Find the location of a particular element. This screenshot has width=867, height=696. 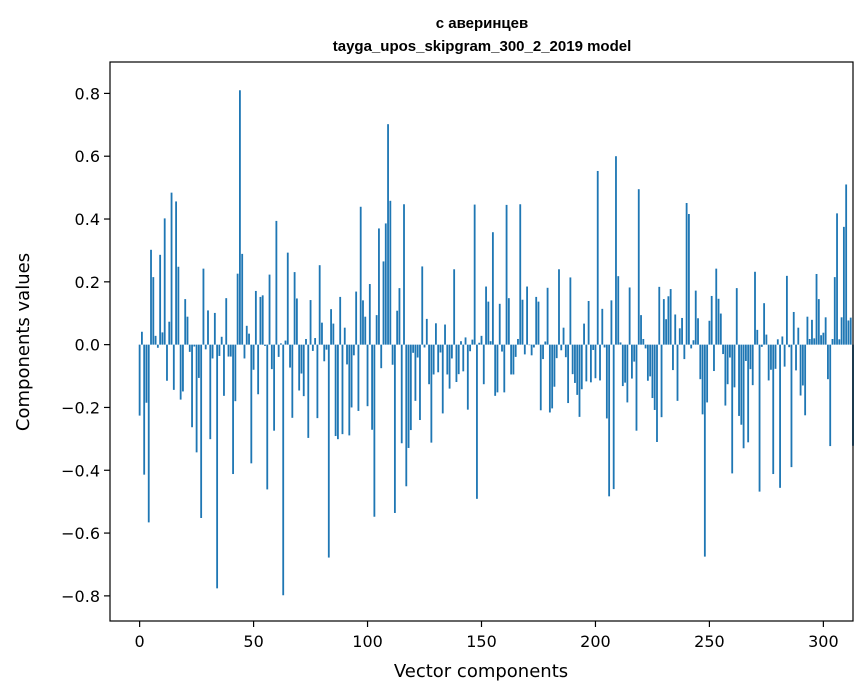

y-tick-label: −0.8 is located at coordinates (80, 596).